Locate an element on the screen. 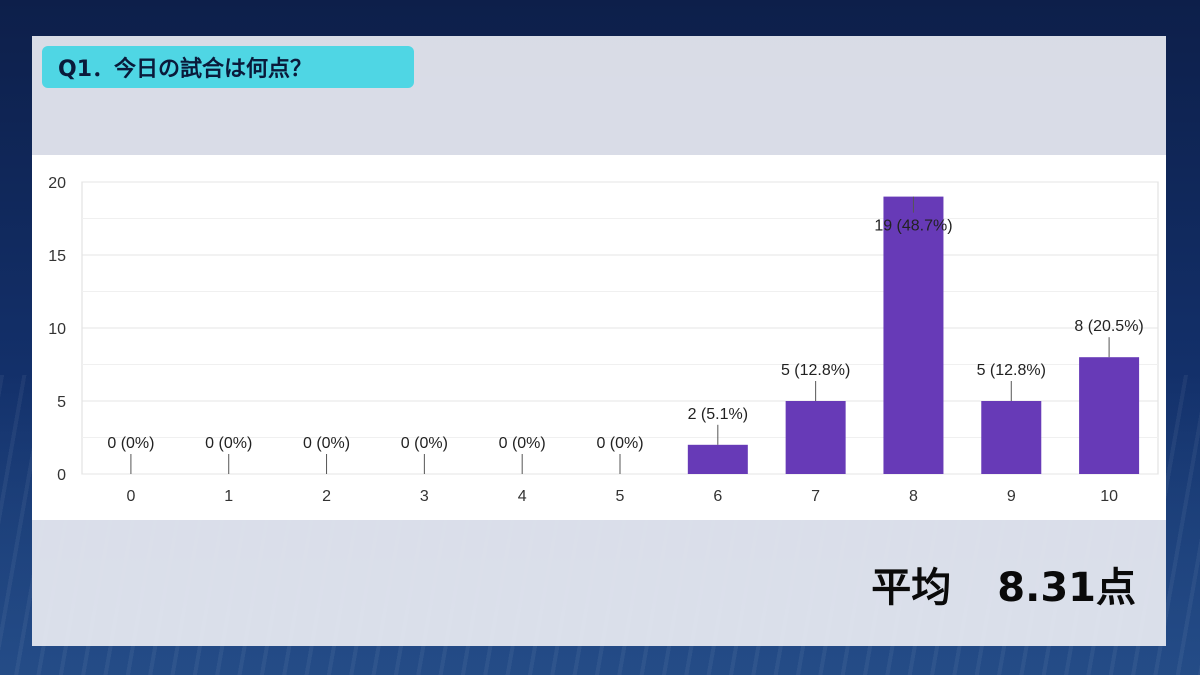 This screenshot has height=675, width=1200. y-tick-label: 0 is located at coordinates (61, 475).